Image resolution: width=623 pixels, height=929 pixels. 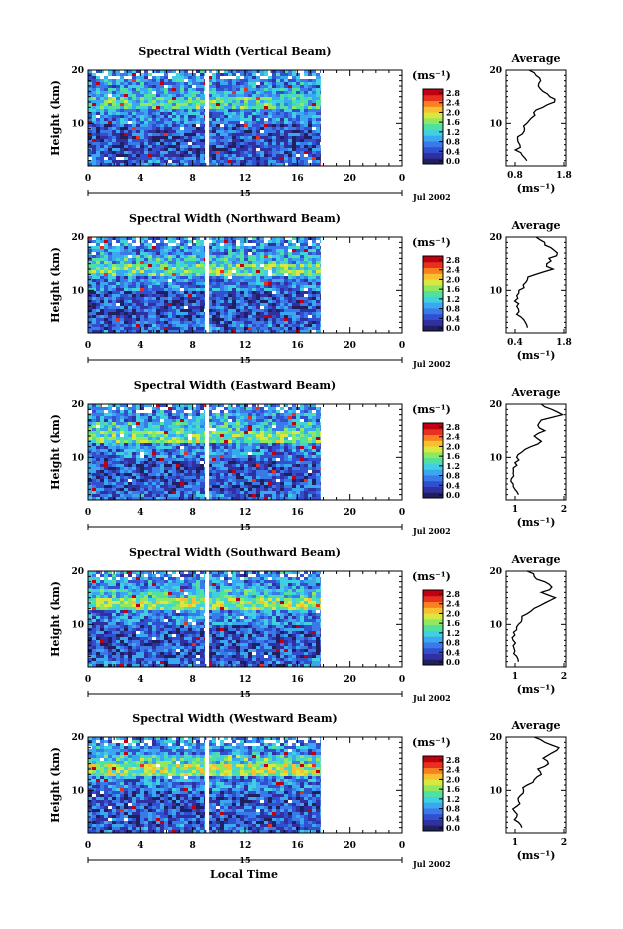 I want to click on colorbar-frame, so click(x=433, y=293).